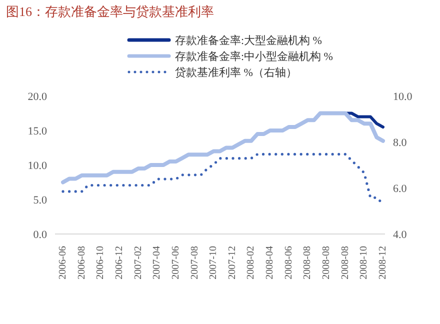 The image size is (440, 324). Describe the element at coordinates (288, 263) in the screenshot. I see `x-tick-label: 2008-06` at that location.